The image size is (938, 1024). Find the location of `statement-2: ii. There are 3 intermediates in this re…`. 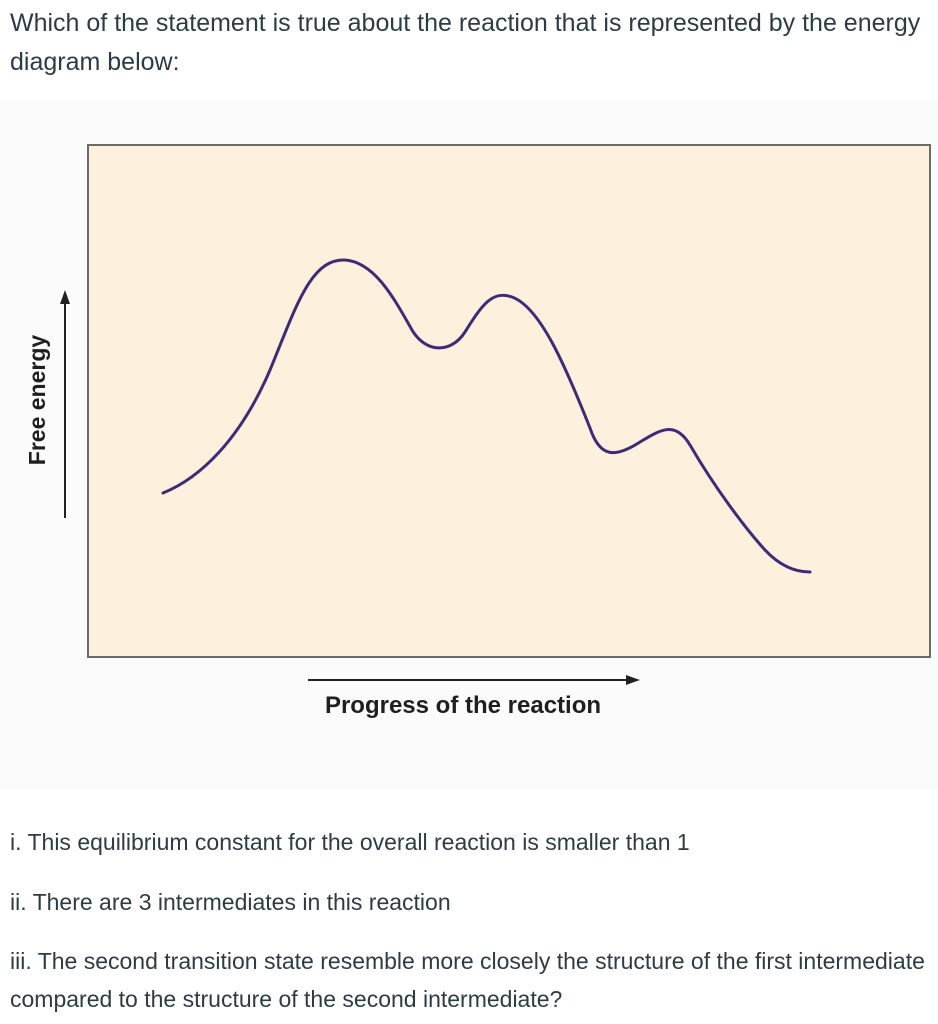

statement-2: ii. There are 3 intermediates in this re… is located at coordinates (230, 902).